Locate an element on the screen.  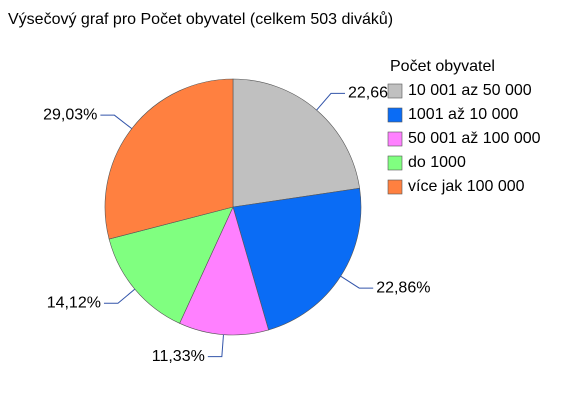
legend-label: více jak 100 000 is located at coordinates (466, 186).